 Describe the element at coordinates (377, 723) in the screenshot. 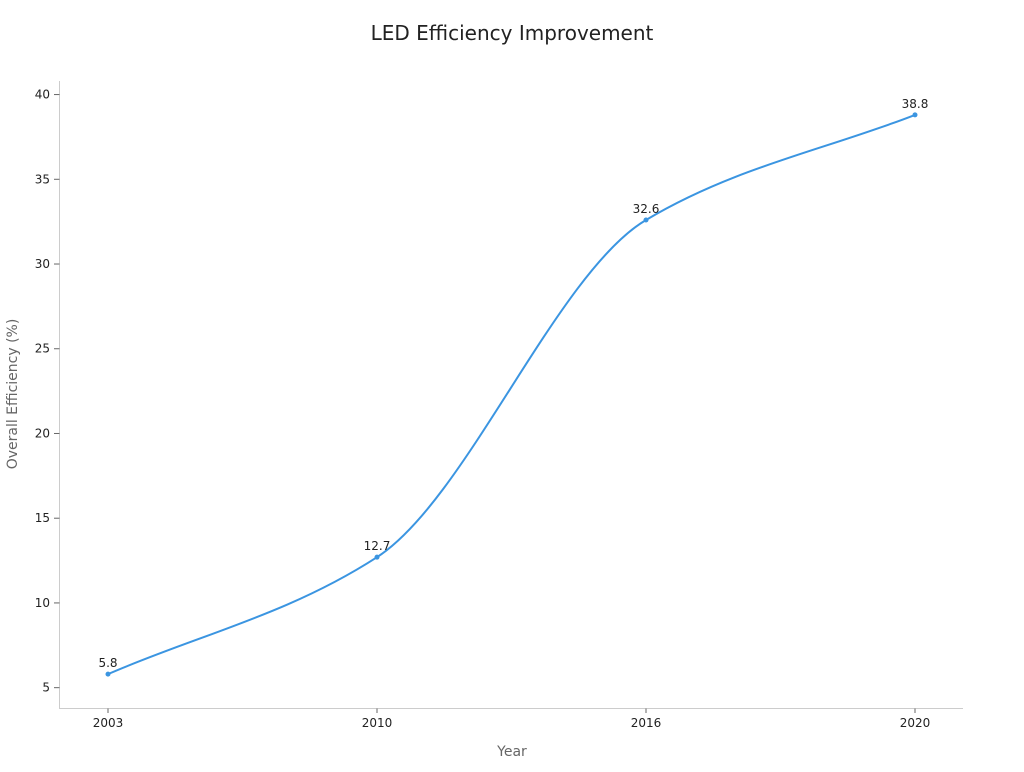

I see `x-tick-label: 2010` at that location.